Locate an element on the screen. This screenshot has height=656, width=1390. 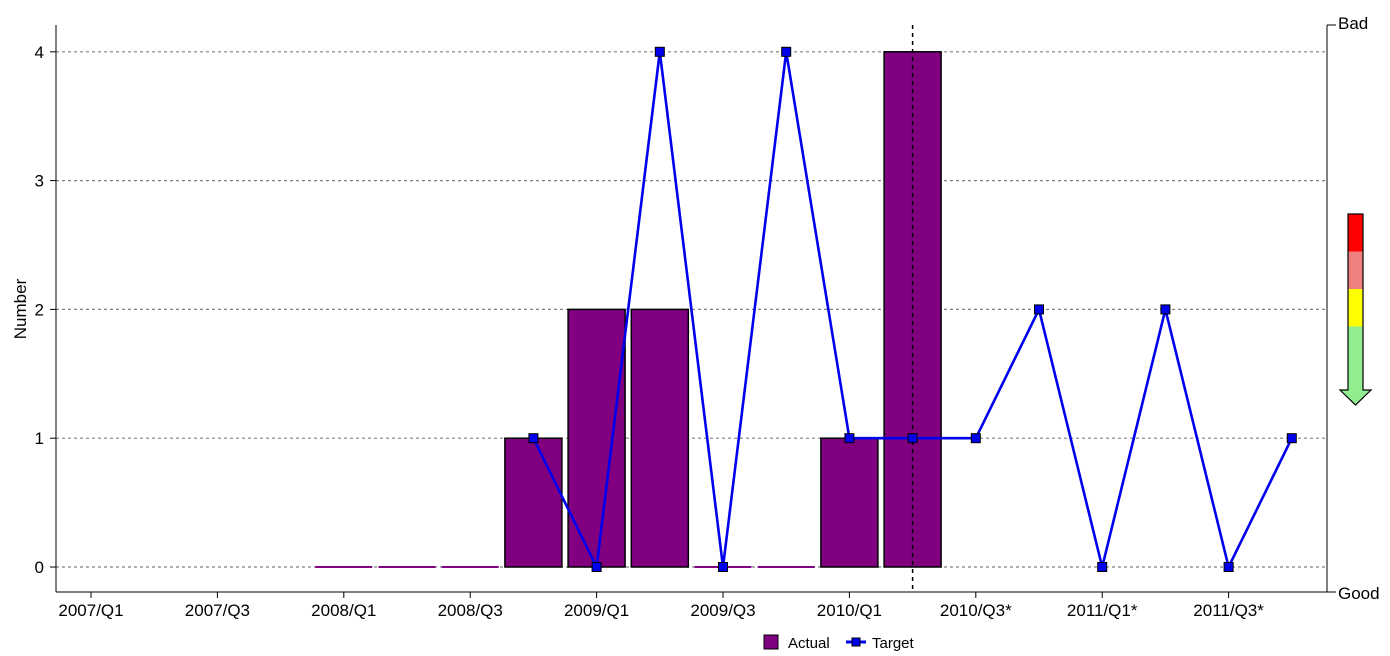
x-tick-label: 2008/Q1 is located at coordinates (343, 610).